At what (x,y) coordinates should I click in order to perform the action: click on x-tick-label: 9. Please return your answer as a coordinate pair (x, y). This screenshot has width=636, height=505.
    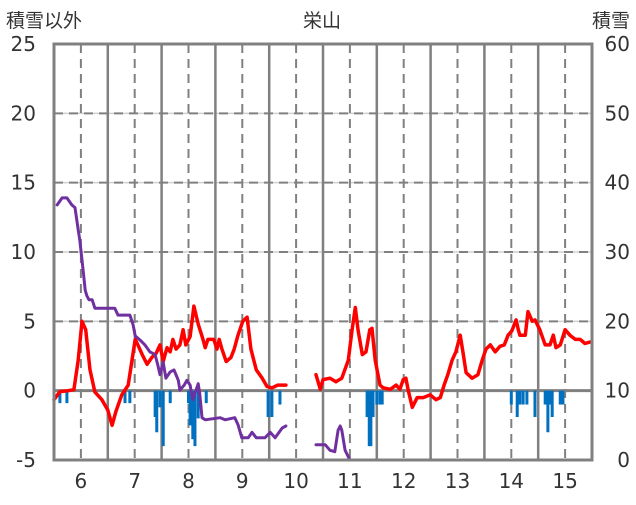
    Looking at the image, I should click on (242, 481).